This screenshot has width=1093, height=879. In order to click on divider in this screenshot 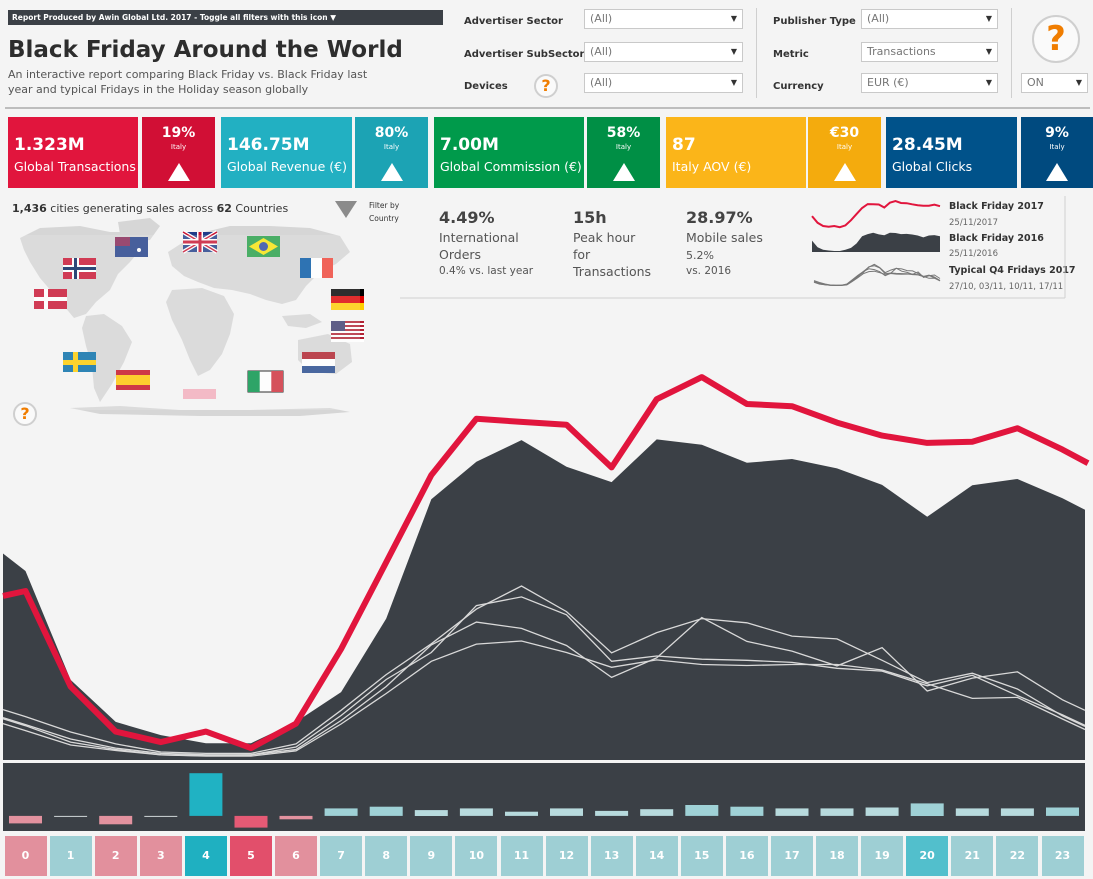, I will do `click(1011, 53)`.